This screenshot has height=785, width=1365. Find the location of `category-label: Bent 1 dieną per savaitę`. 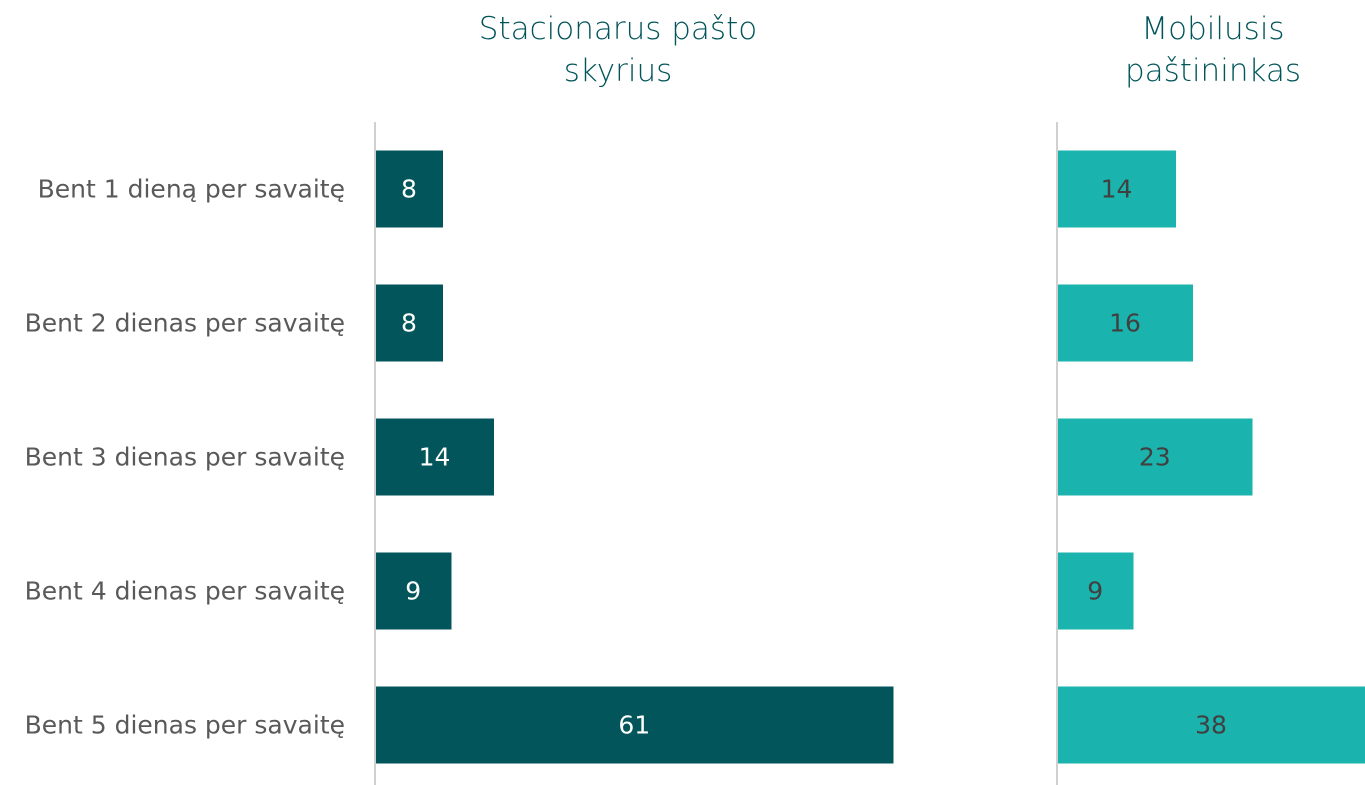

category-label: Bent 1 dieną per savaitę is located at coordinates (191, 189).